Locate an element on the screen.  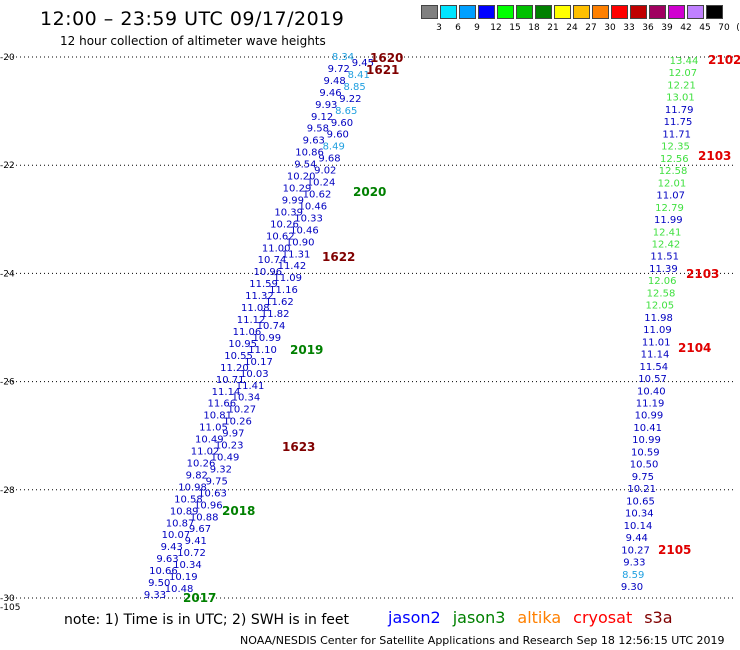
wave-height-value: 10.23 is located at coordinates (229, 446).